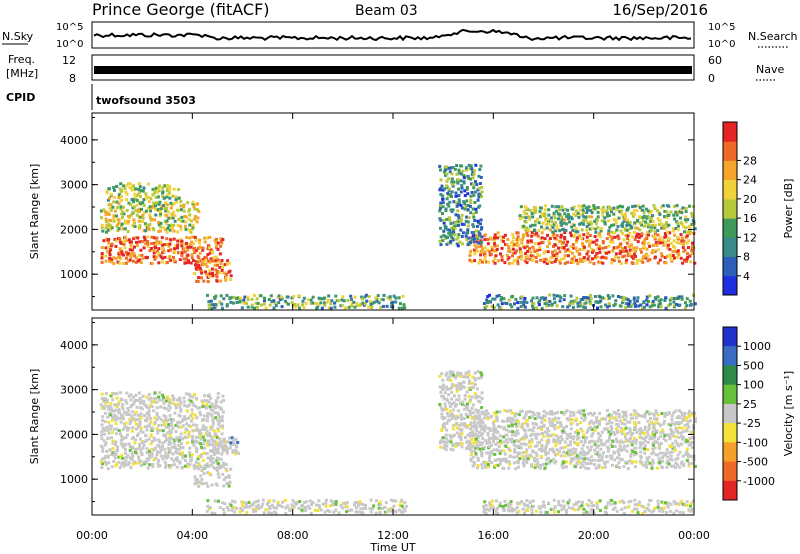 The height and width of the screenshot is (554, 800). I want to click on velocity-ylabel: Slant Range [km], so click(34, 417).